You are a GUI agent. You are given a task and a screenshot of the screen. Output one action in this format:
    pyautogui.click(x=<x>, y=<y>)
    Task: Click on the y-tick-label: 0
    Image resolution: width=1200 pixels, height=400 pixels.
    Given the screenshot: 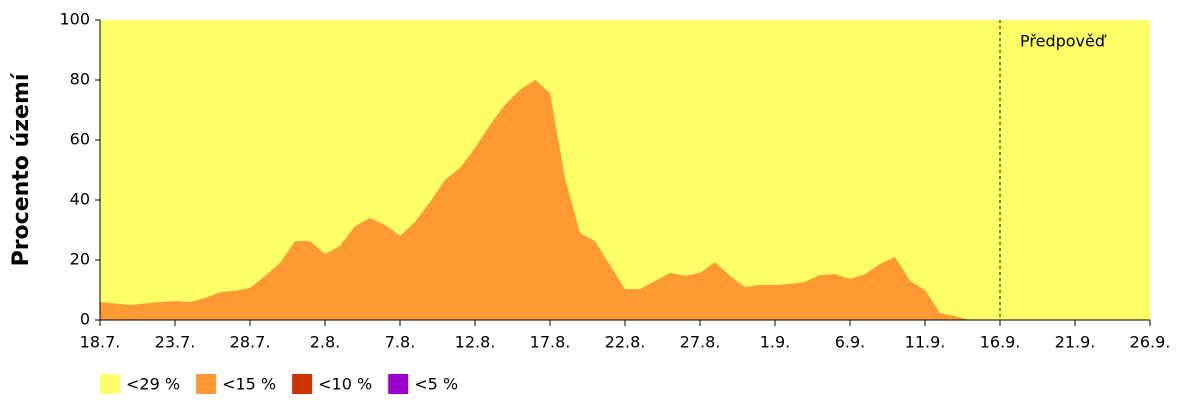 What is the action you would take?
    pyautogui.click(x=85, y=319)
    